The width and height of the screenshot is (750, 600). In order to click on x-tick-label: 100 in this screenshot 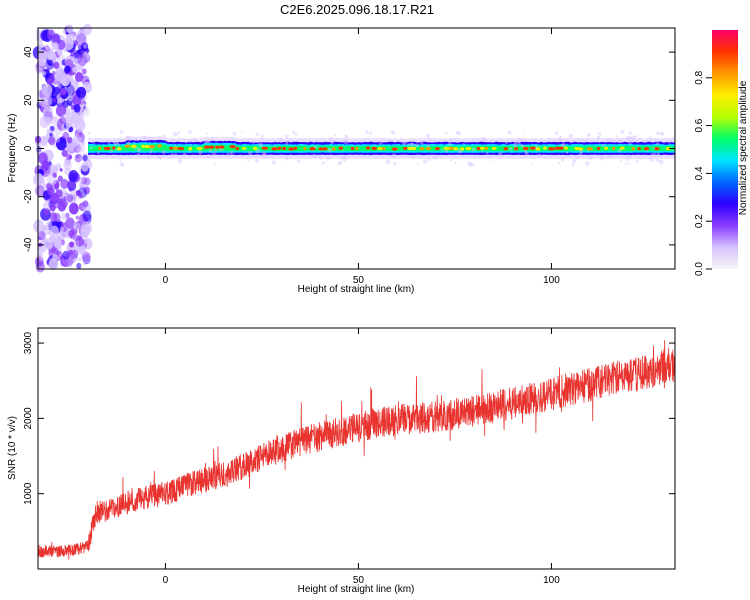, I will do `click(551, 280)`.